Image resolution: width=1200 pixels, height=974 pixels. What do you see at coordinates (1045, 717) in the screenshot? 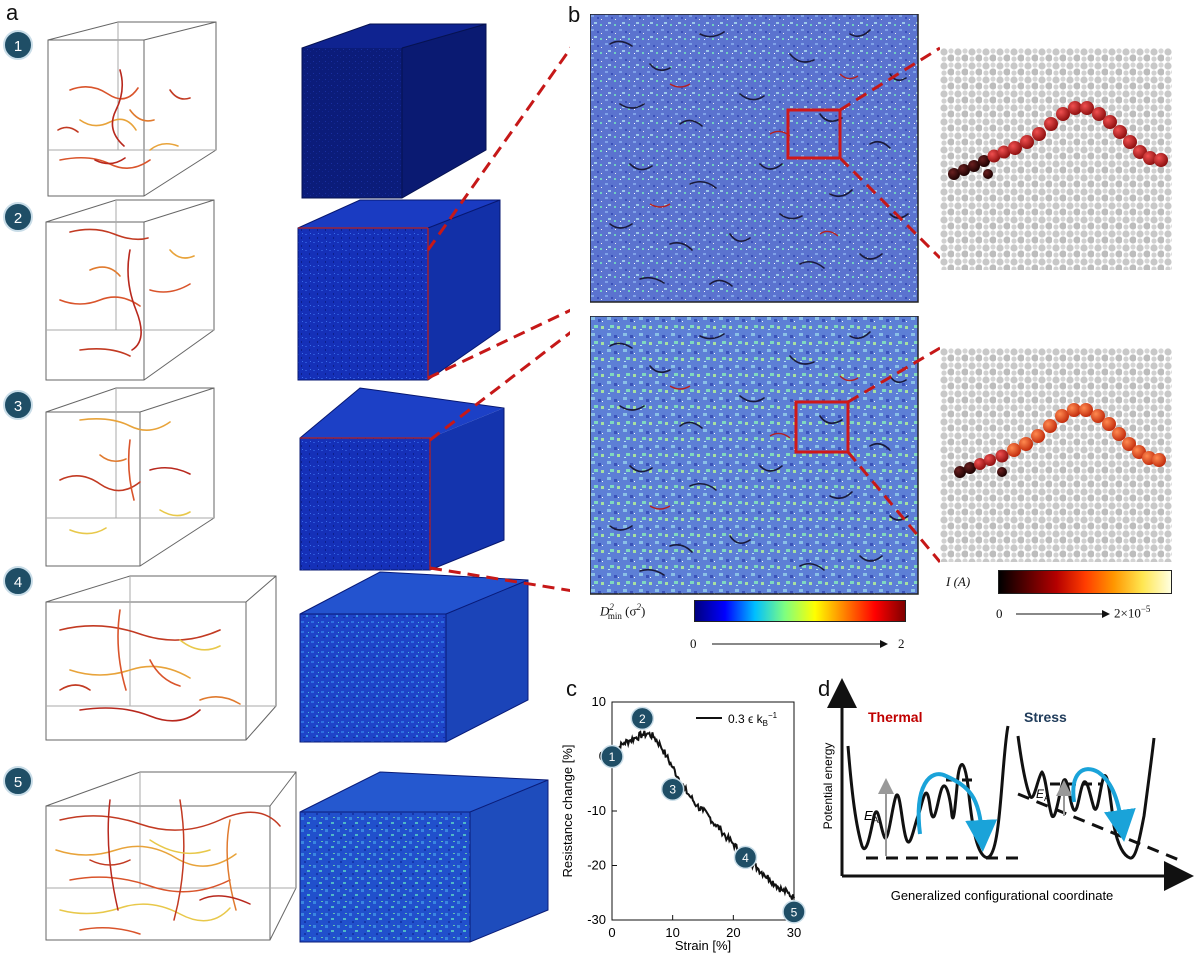
I see `label-stress: Stress` at bounding box center [1045, 717].